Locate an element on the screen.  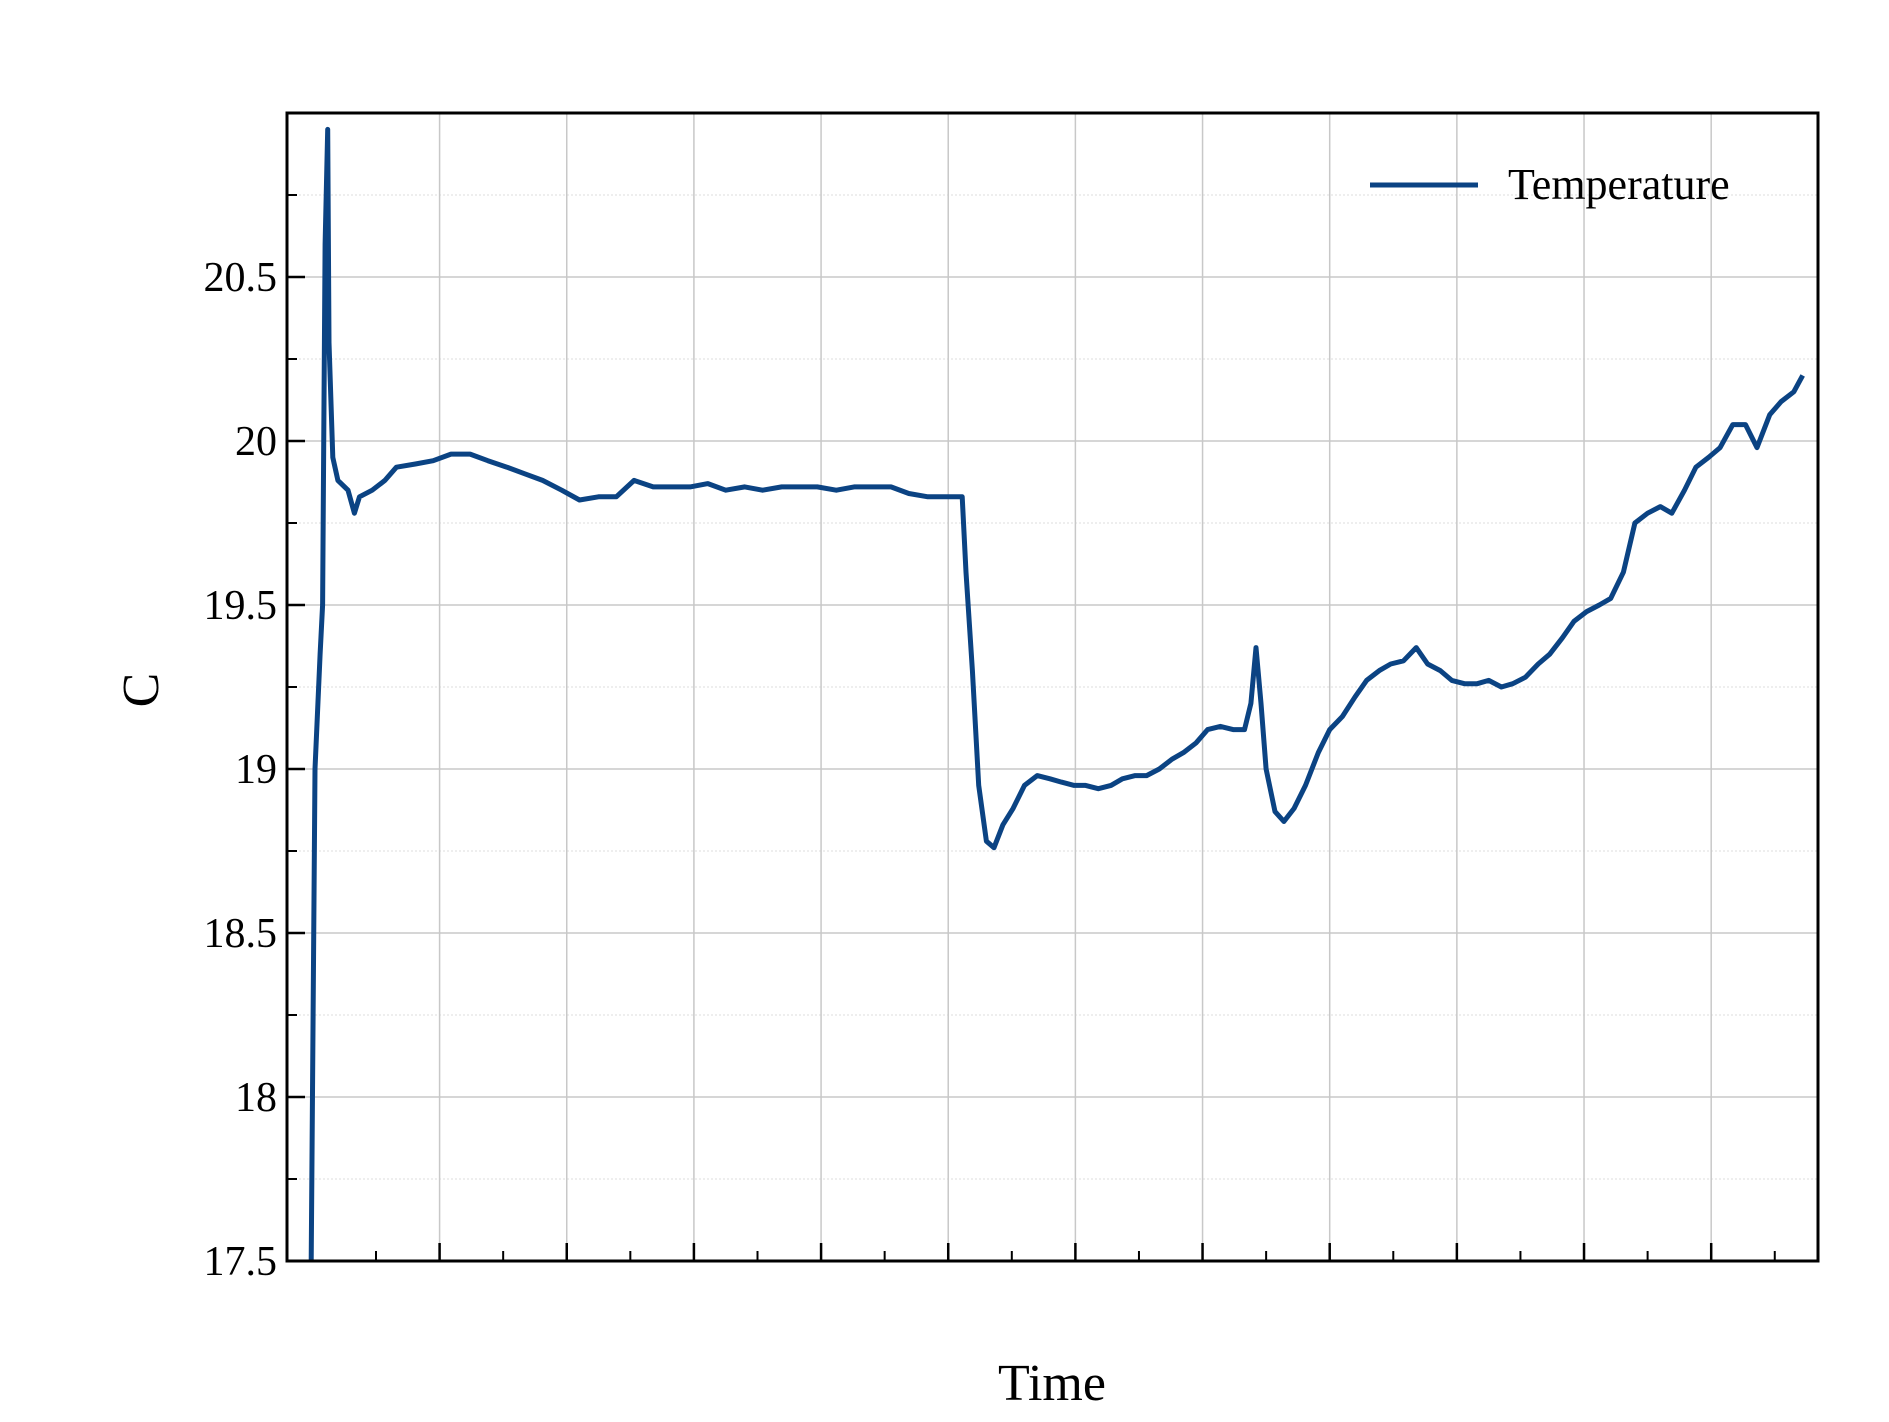
y-tick-label: 17.5 is located at coordinates (241, 1262).